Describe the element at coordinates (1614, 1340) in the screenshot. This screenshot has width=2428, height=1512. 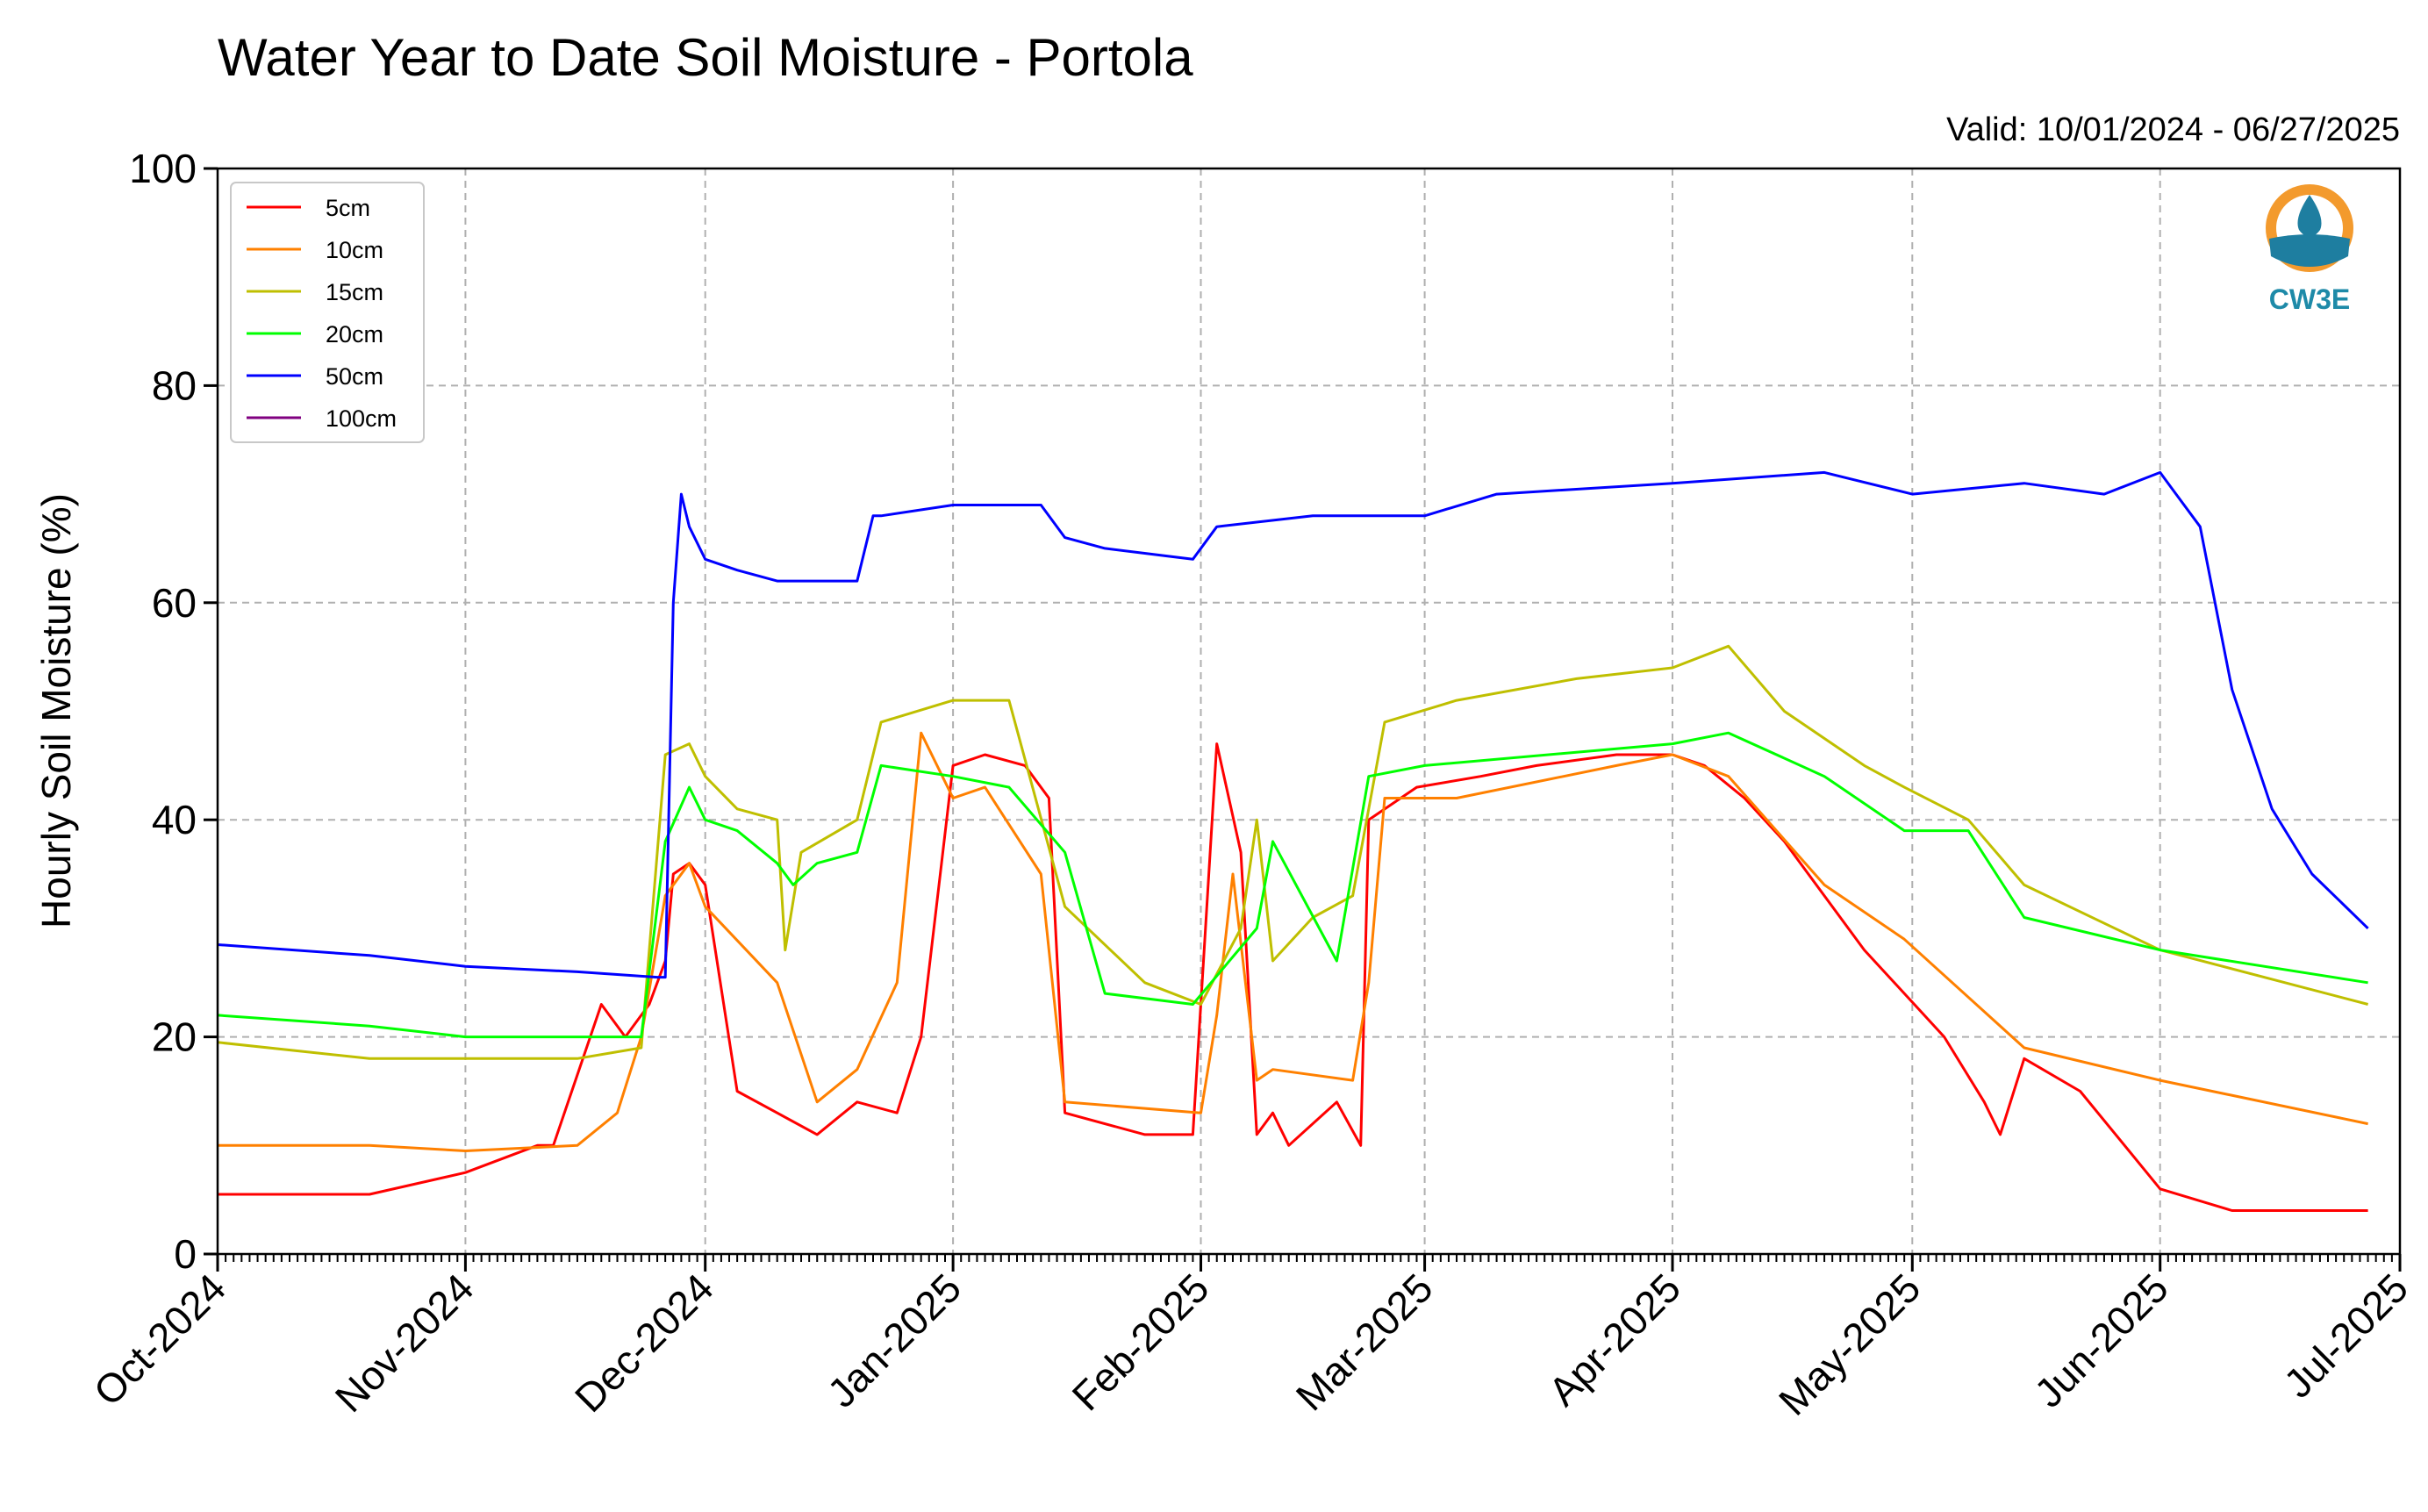
I see `x-tick-label: Apr-2025` at that location.